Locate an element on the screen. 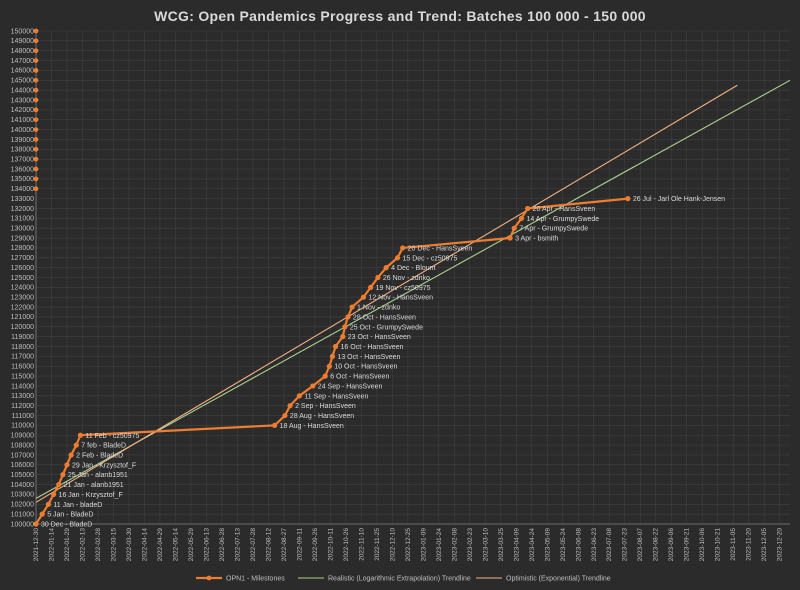 This screenshot has height=590, width=800. x-tick-label: 2023-03-10 is located at coordinates (485, 545).